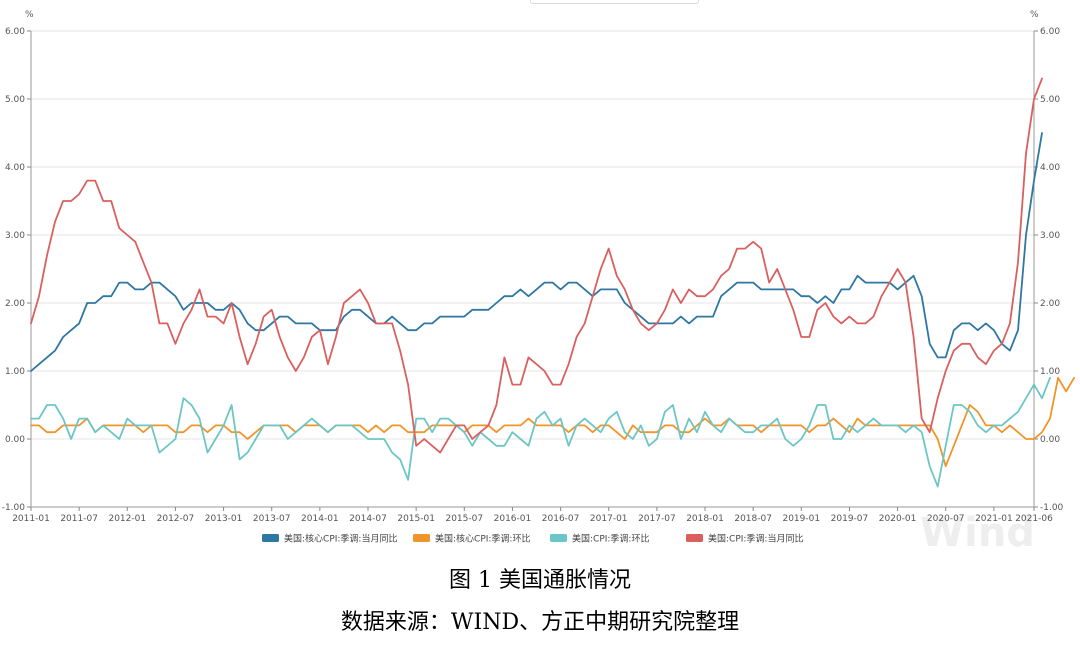 The width and height of the screenshot is (1080, 659). What do you see at coordinates (482, 539) in the screenshot?
I see `legend-label-2: 美国:核心CPI:季调:环比` at bounding box center [482, 539].